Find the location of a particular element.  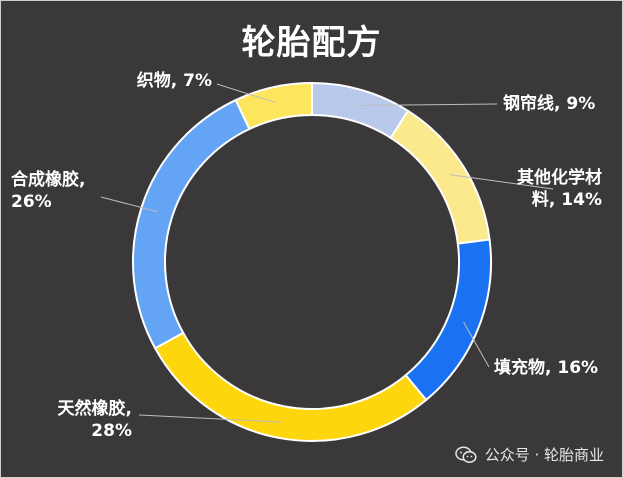

slice-label-line: 填充物, 16% is located at coordinates (546, 367).